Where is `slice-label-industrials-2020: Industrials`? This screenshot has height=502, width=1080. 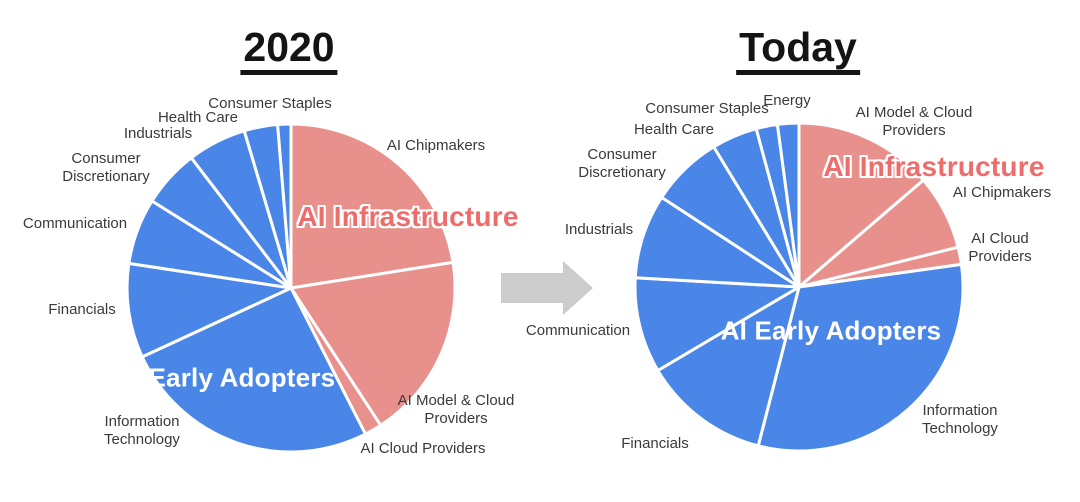 slice-label-industrials-2020: Industrials is located at coordinates (158, 133).